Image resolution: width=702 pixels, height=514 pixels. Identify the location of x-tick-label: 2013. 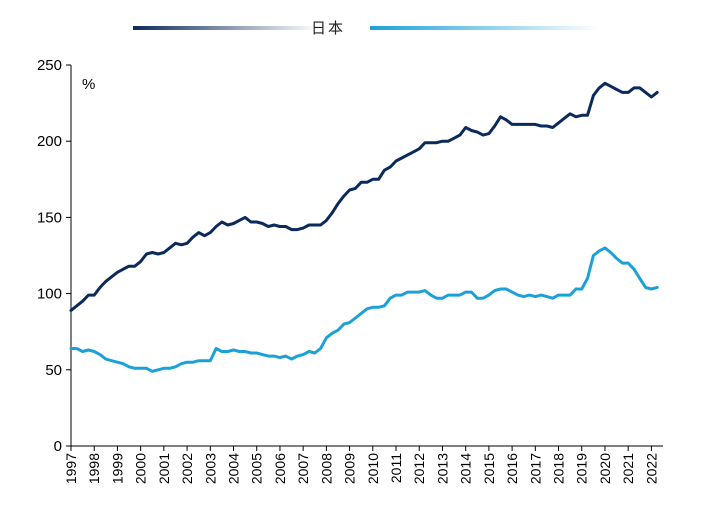
(442, 468).